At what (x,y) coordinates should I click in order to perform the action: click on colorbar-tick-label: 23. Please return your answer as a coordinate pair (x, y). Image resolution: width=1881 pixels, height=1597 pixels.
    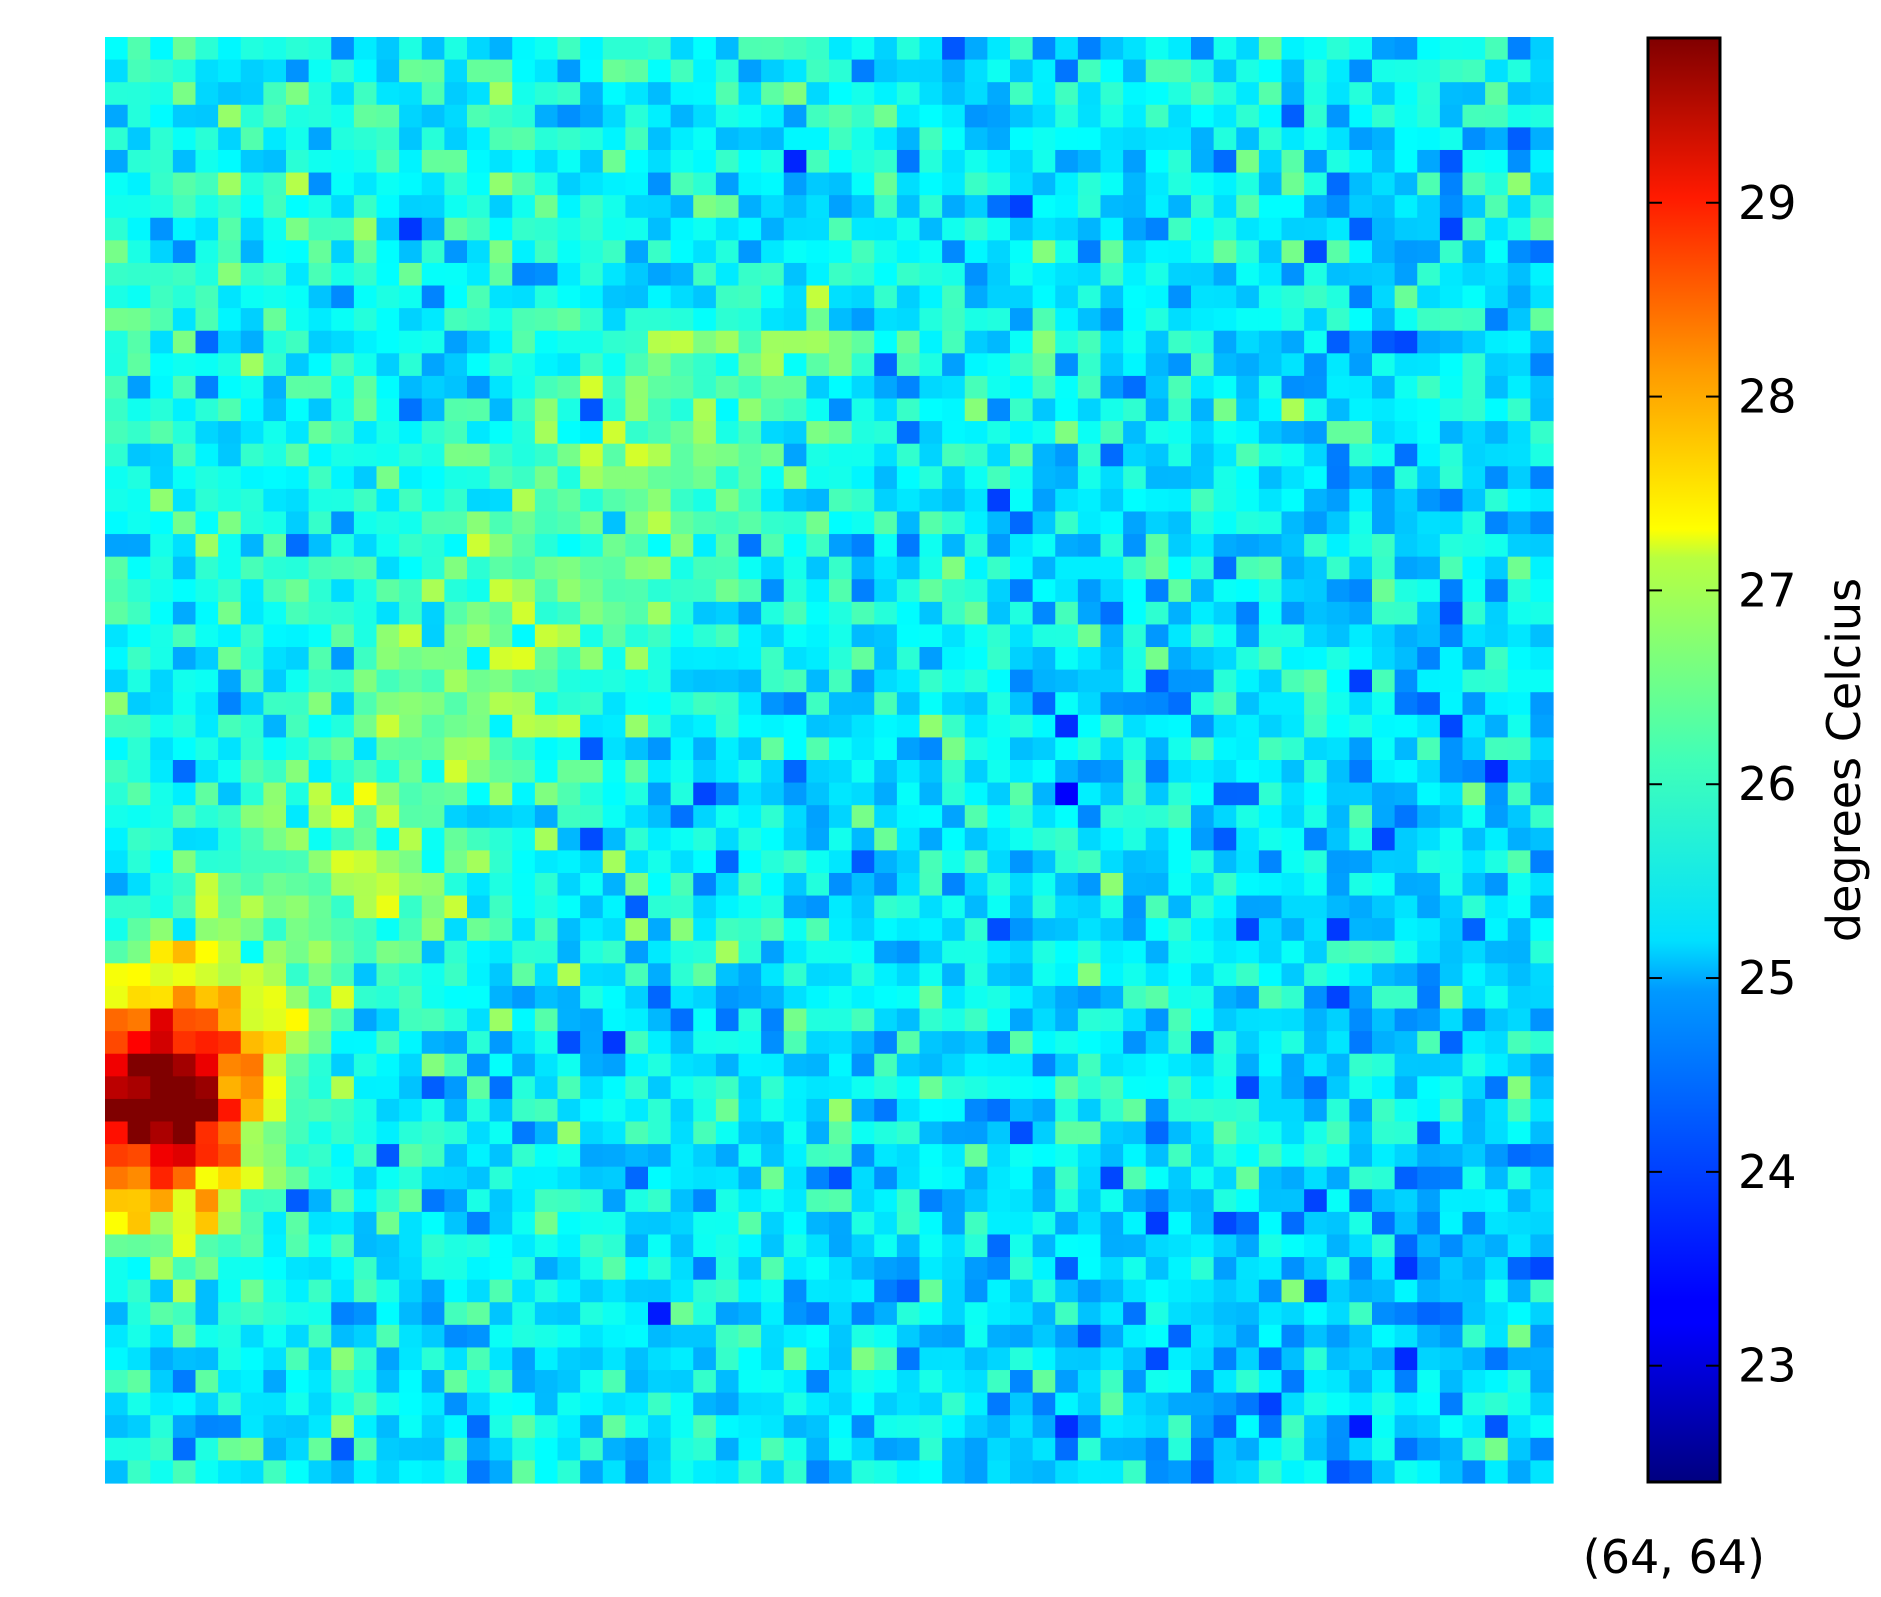
    Looking at the image, I should click on (1767, 1366).